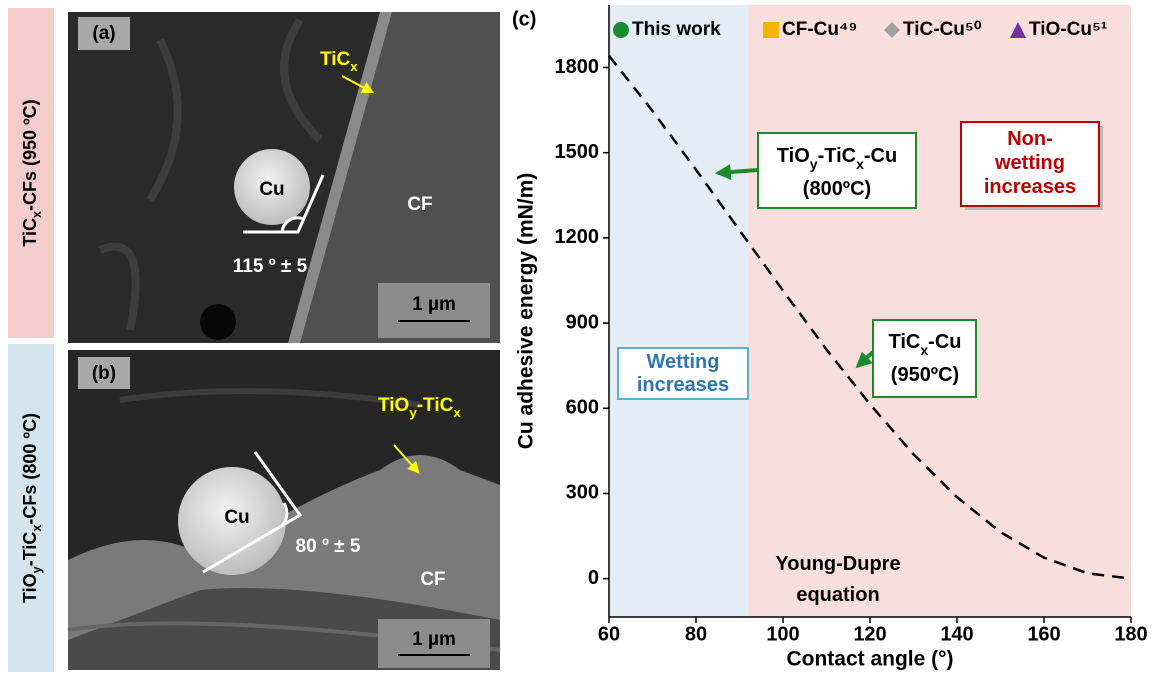  Describe the element at coordinates (1068, 29) in the screenshot. I see `legend-label: TiO-Cu⁵¹` at that location.